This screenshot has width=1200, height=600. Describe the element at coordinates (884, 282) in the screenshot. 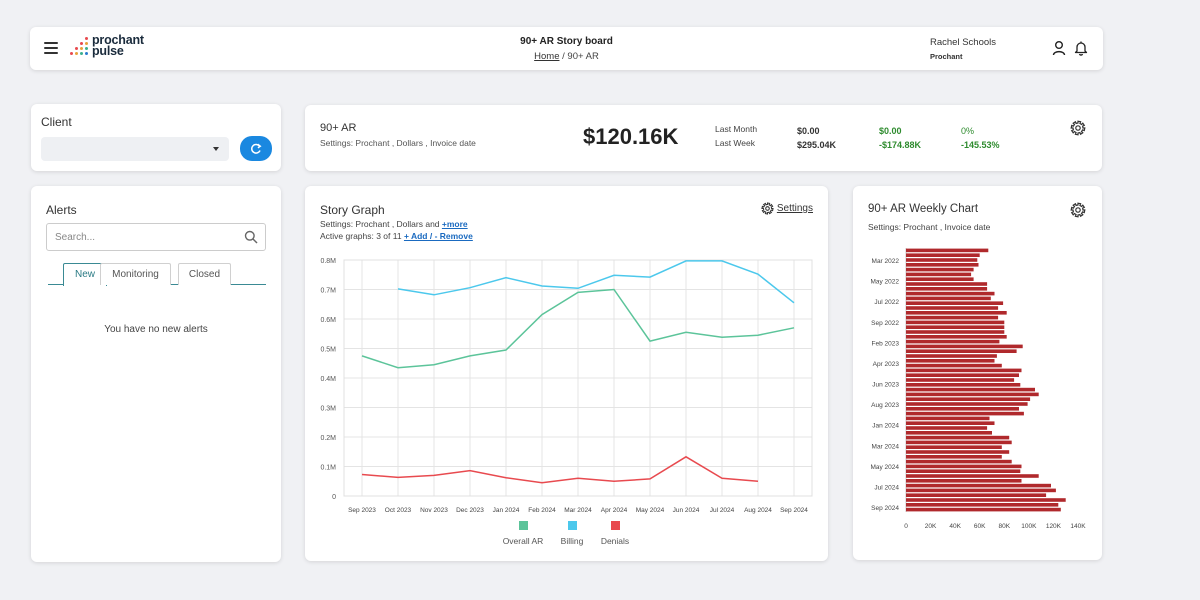

I see `y-category-label: May 2022` at that location.